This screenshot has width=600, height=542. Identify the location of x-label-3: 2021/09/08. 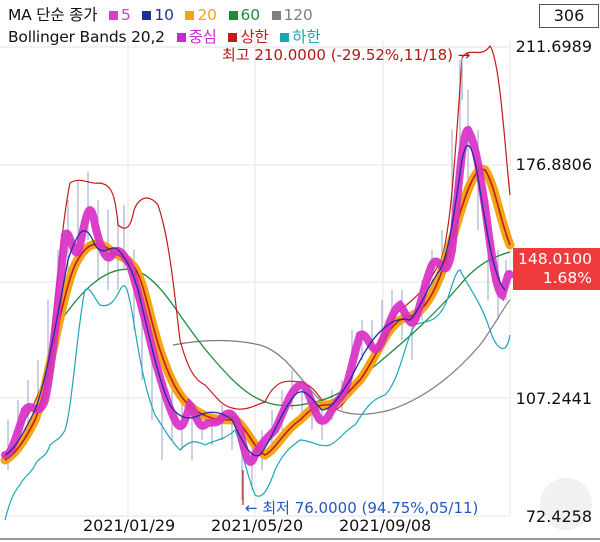
(385, 525).